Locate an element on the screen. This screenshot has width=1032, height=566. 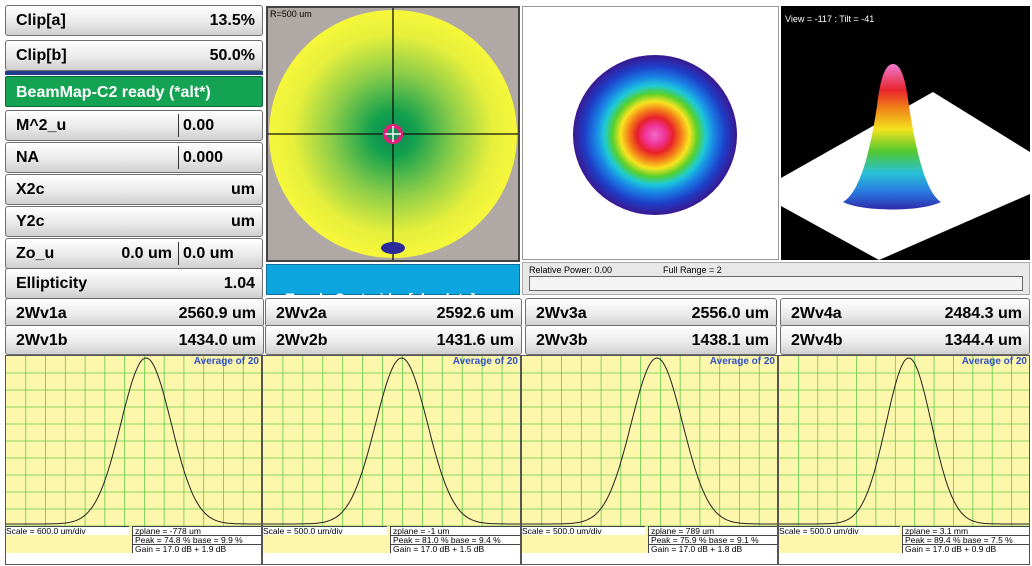
ellipticity-field: Ellipticity 1.04 is located at coordinates (134, 283).